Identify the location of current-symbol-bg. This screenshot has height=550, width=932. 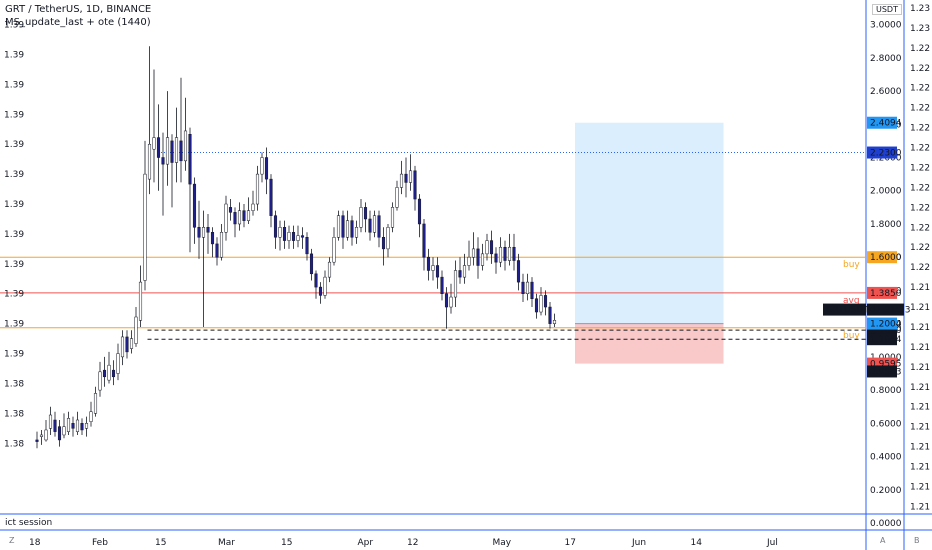
(844, 309).